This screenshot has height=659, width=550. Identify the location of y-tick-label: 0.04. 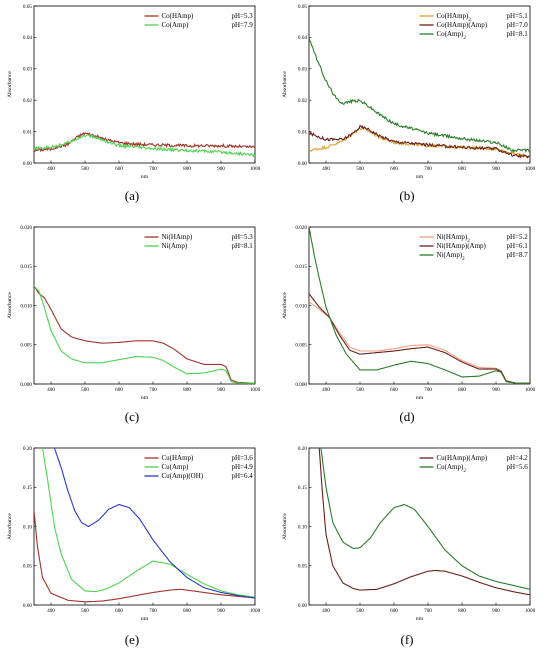
(27, 38).